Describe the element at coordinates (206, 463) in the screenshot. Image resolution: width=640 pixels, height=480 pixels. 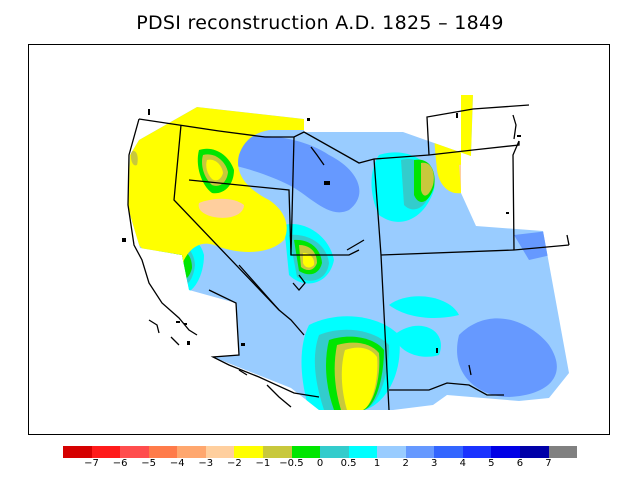
I see `colorbar-tick-label: −3` at that location.